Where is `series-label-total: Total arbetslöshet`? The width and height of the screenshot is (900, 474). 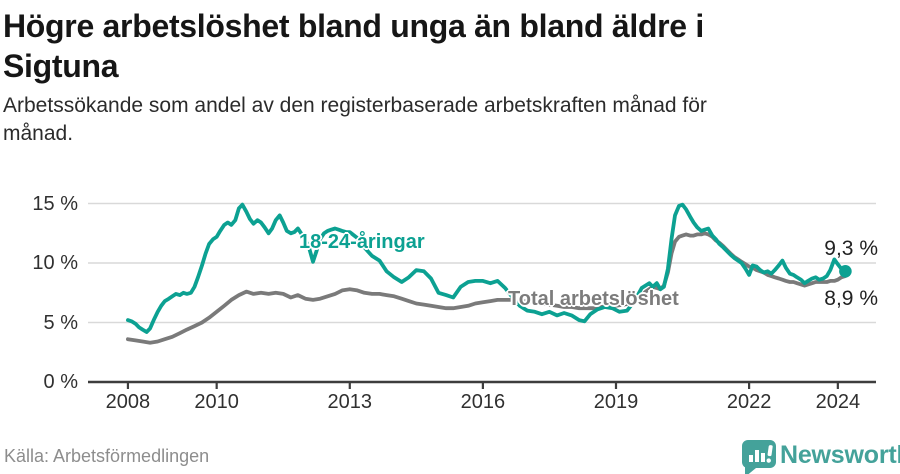
series-label-total: Total arbetslöshet is located at coordinates (593, 299).